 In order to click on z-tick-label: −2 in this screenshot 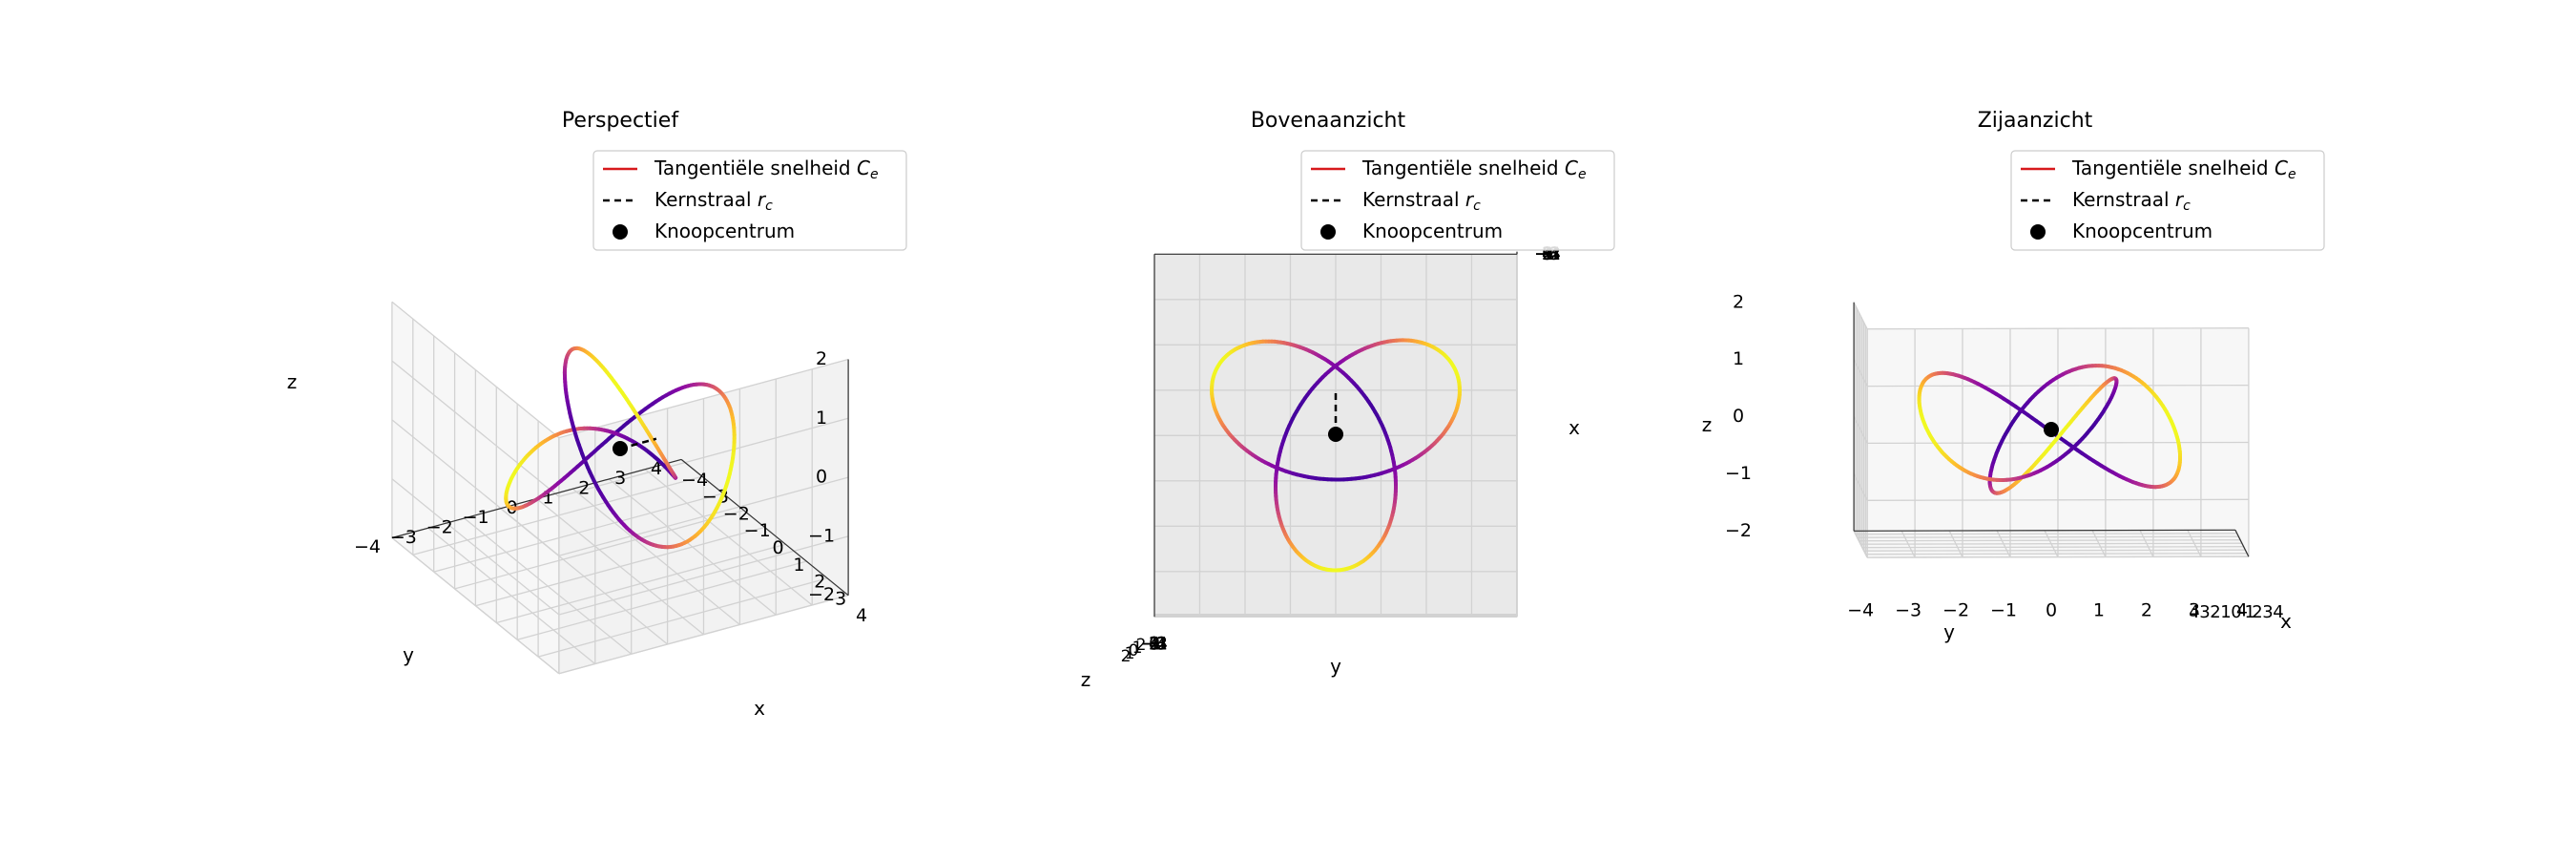, I will do `click(821, 594)`.